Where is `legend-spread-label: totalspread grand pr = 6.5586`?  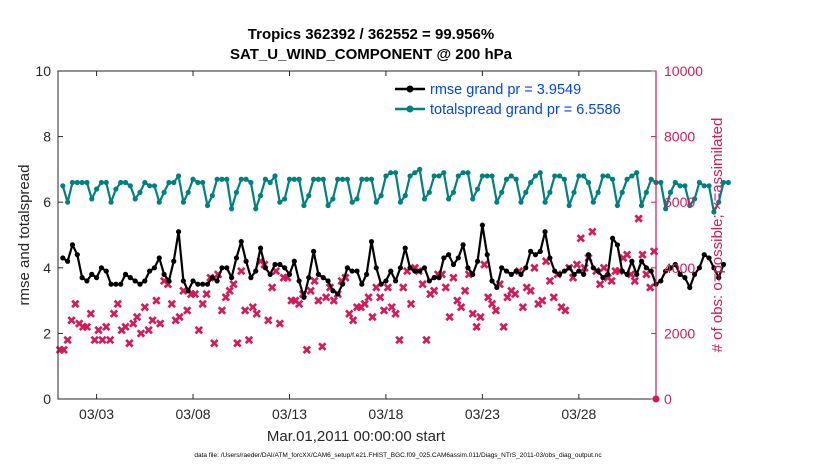
legend-spread-label: totalspread grand pr = 6.5586 is located at coordinates (525, 110).